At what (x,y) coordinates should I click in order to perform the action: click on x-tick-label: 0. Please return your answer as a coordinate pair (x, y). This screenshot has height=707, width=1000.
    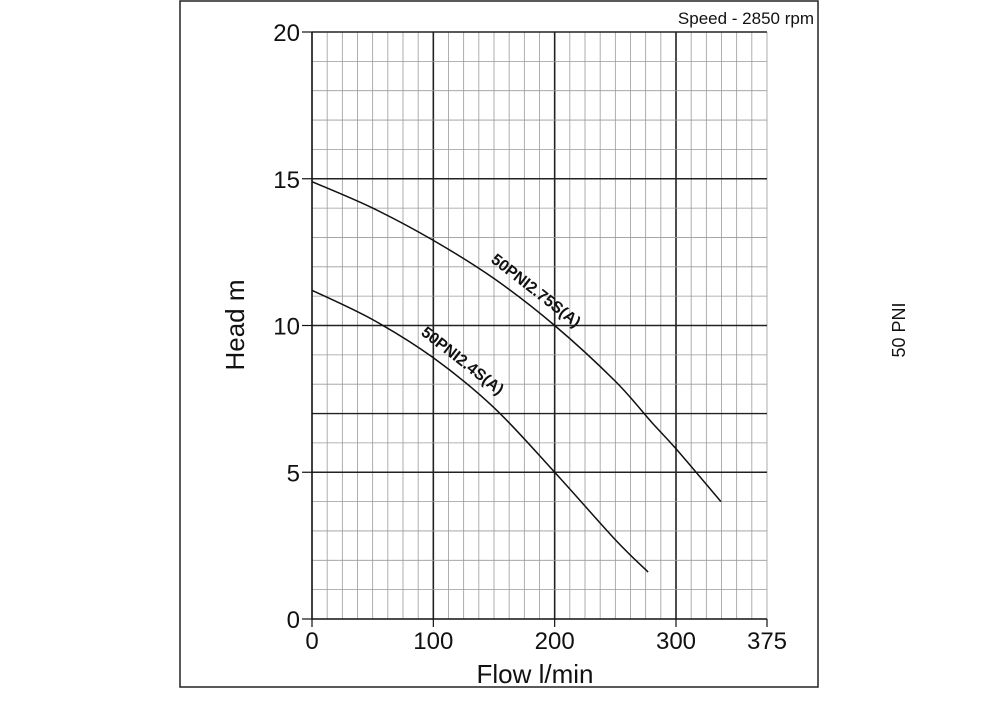
    Looking at the image, I should click on (311, 641).